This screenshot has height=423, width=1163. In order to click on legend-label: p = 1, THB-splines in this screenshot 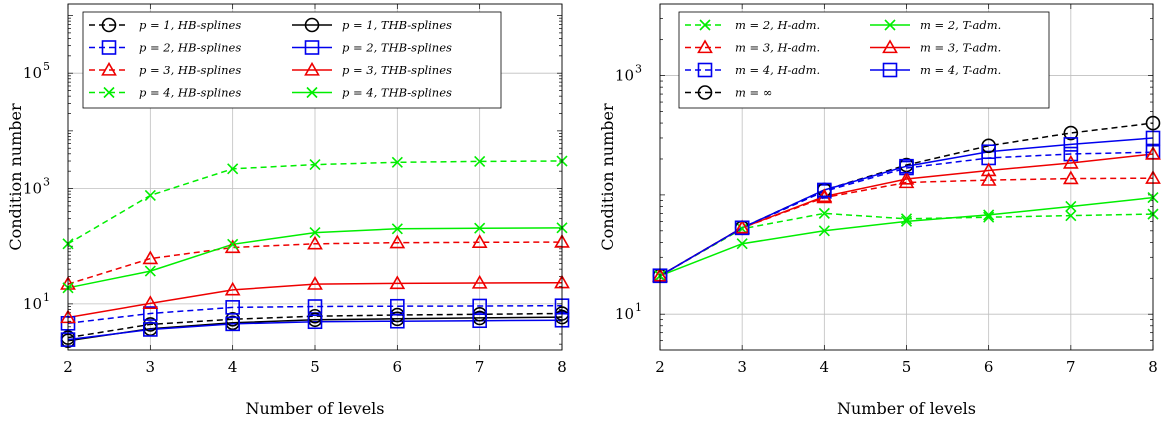, I will do `click(397, 25)`.